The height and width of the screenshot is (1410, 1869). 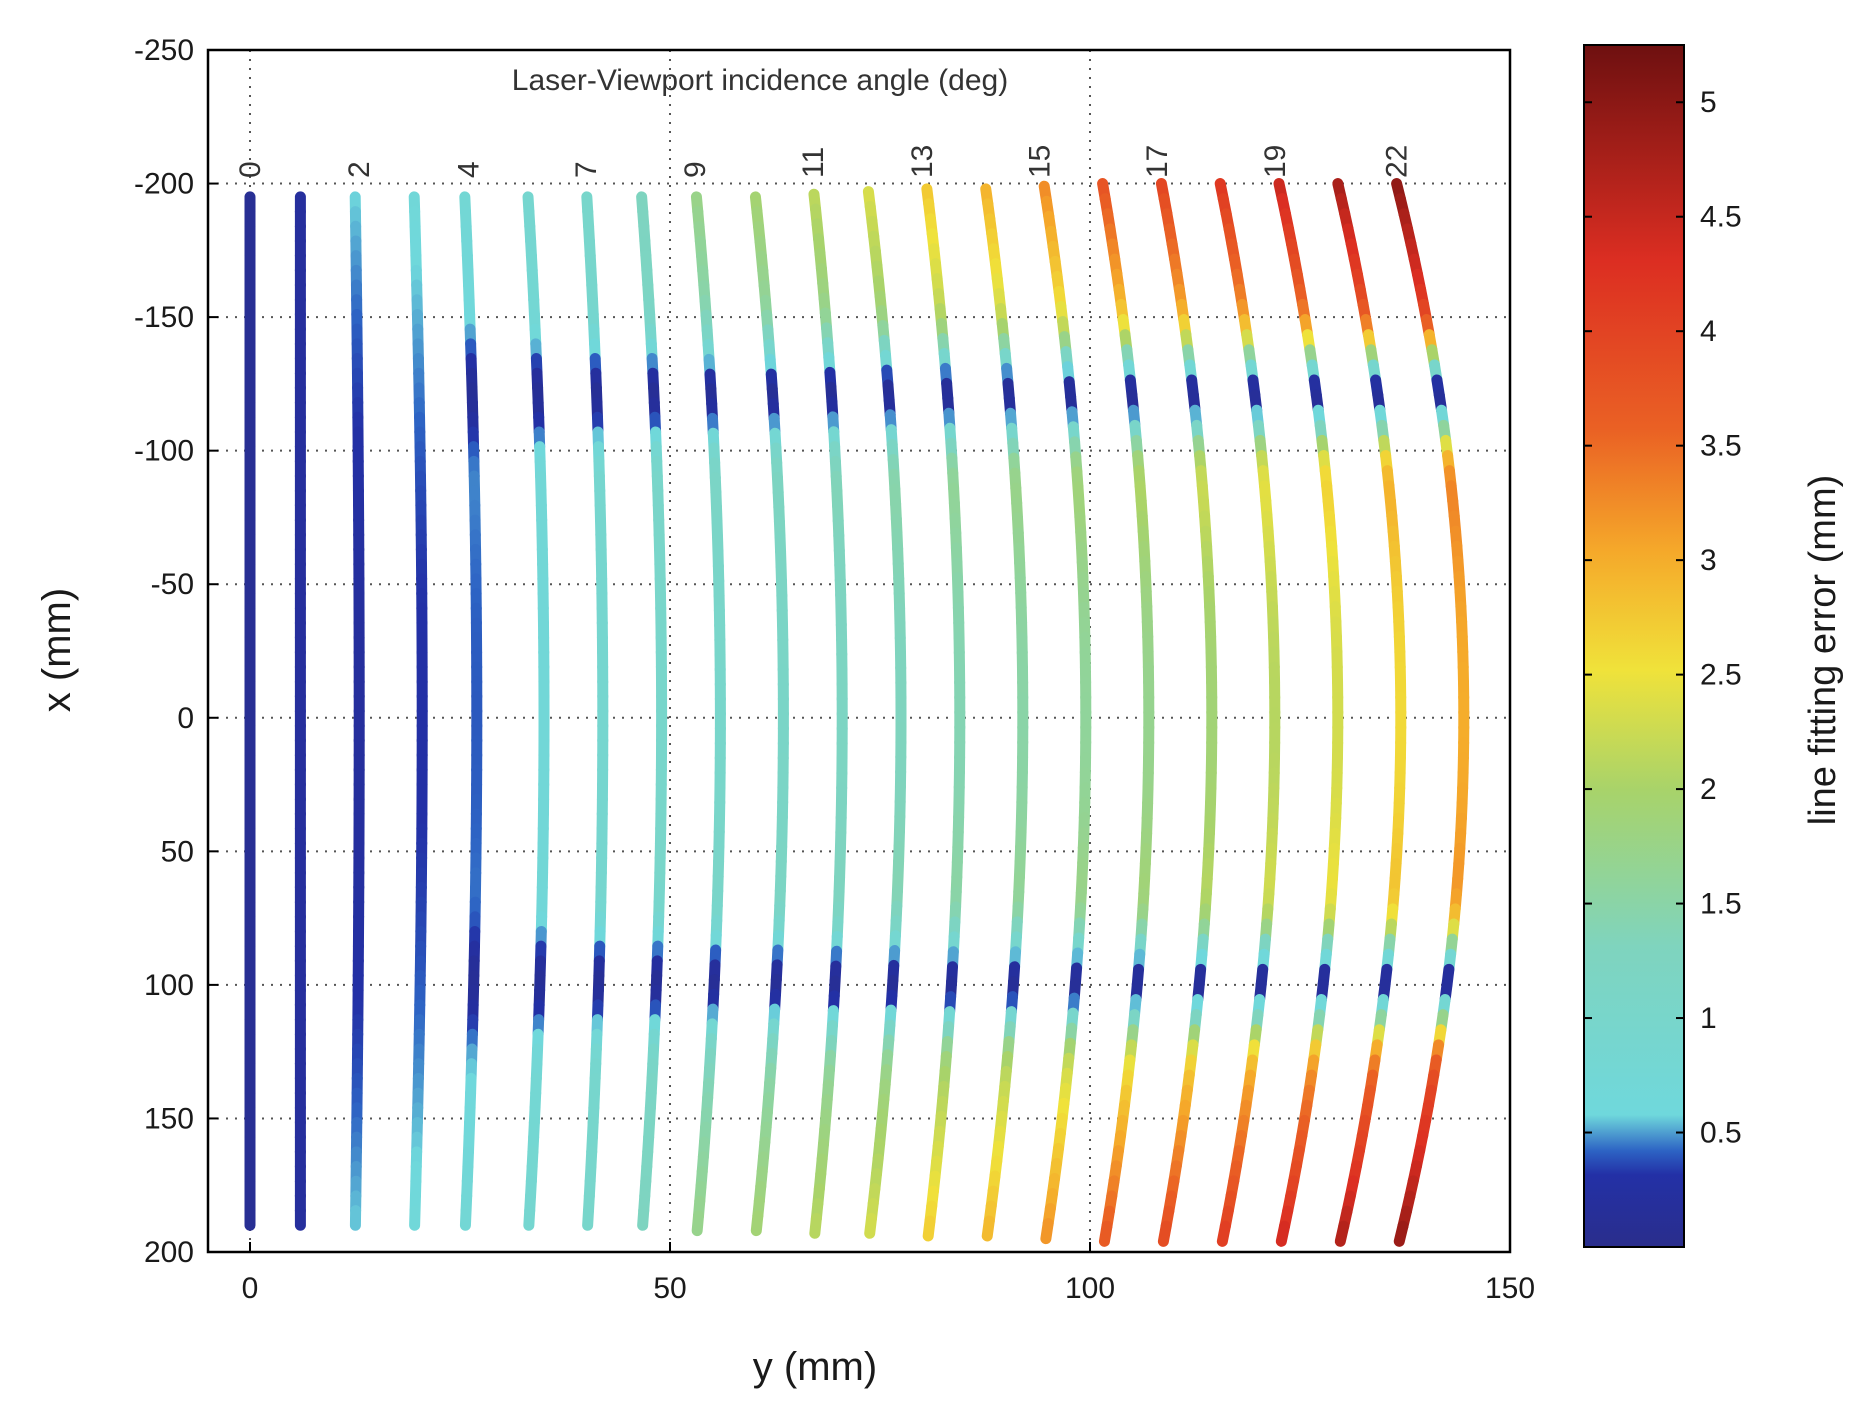 What do you see at coordinates (176, 651) in the screenshot?
I see `y-ticks-layer: -250 -200 -150 -100 -50 0 50 100 150 200` at bounding box center [176, 651].